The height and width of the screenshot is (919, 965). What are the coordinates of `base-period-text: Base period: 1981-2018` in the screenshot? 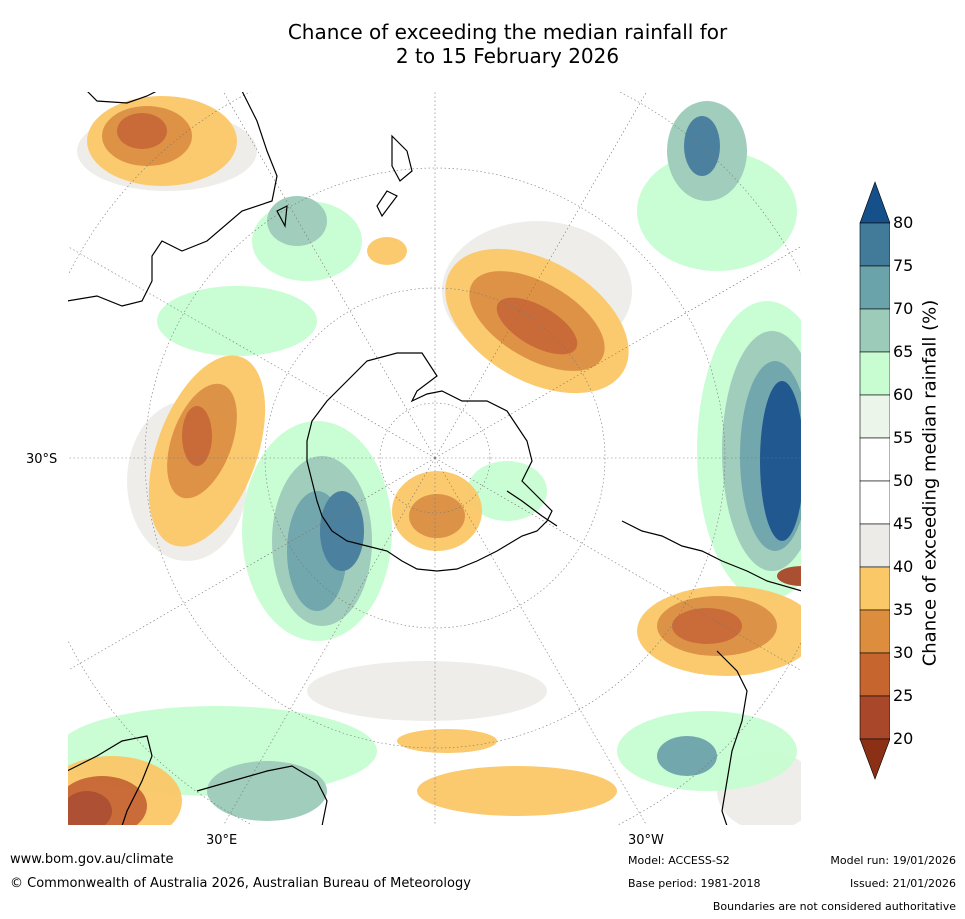 It's located at (694, 883).